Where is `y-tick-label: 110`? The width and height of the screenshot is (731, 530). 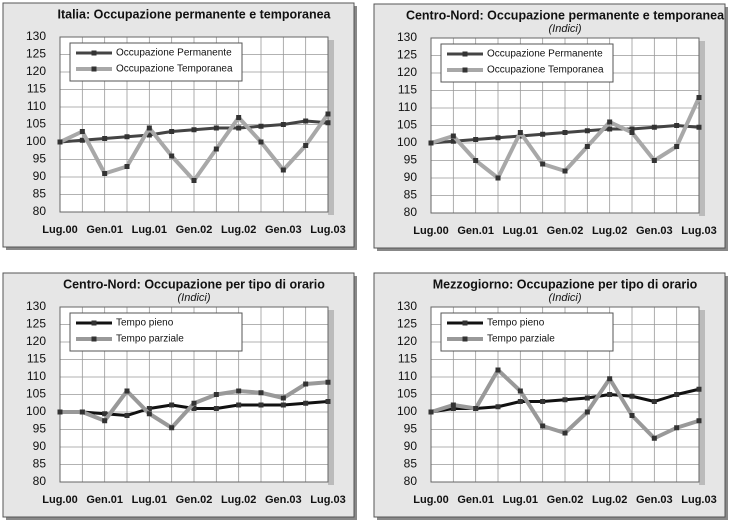 y-tick-label: 110 is located at coordinates (407, 107).